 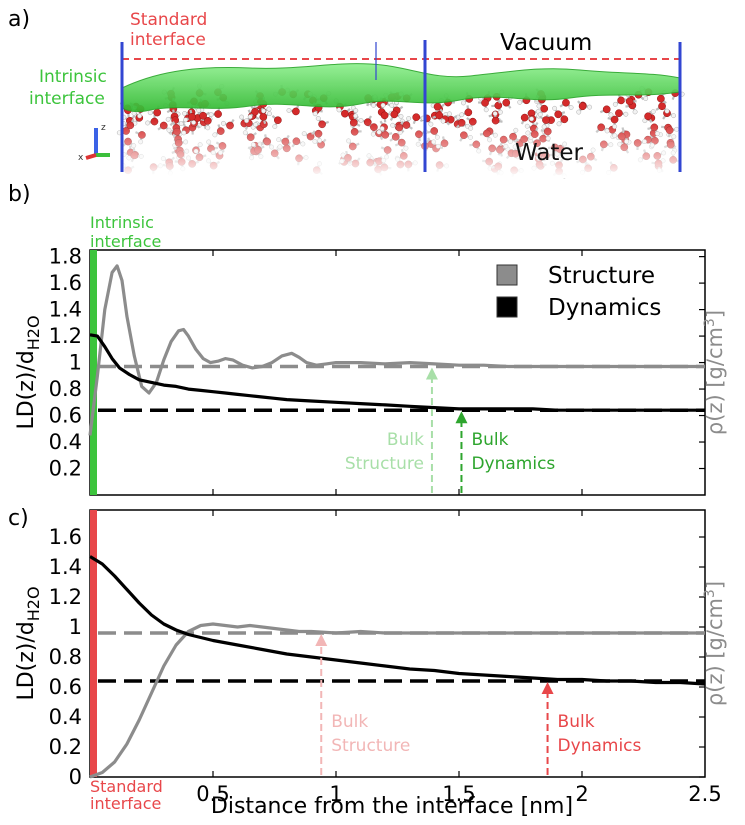 I want to click on legend-label: Structure, so click(x=601, y=276).